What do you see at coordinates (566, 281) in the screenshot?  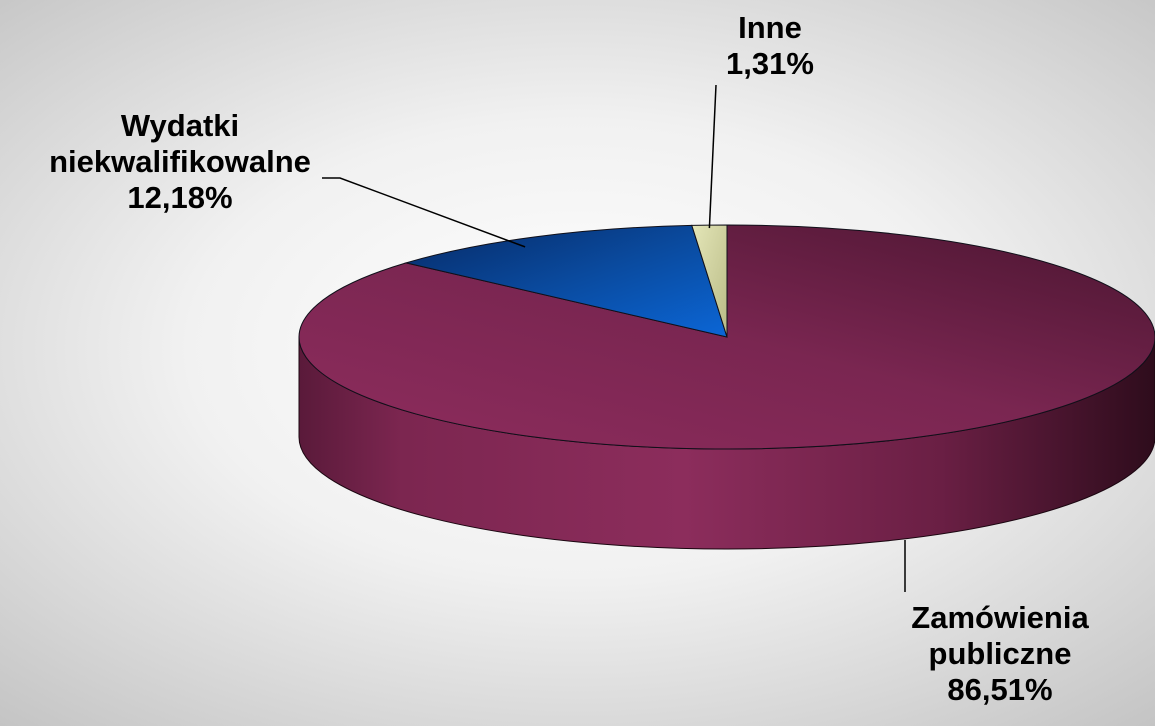 I see `slice-wydatki-niekwalifikowalne` at bounding box center [566, 281].